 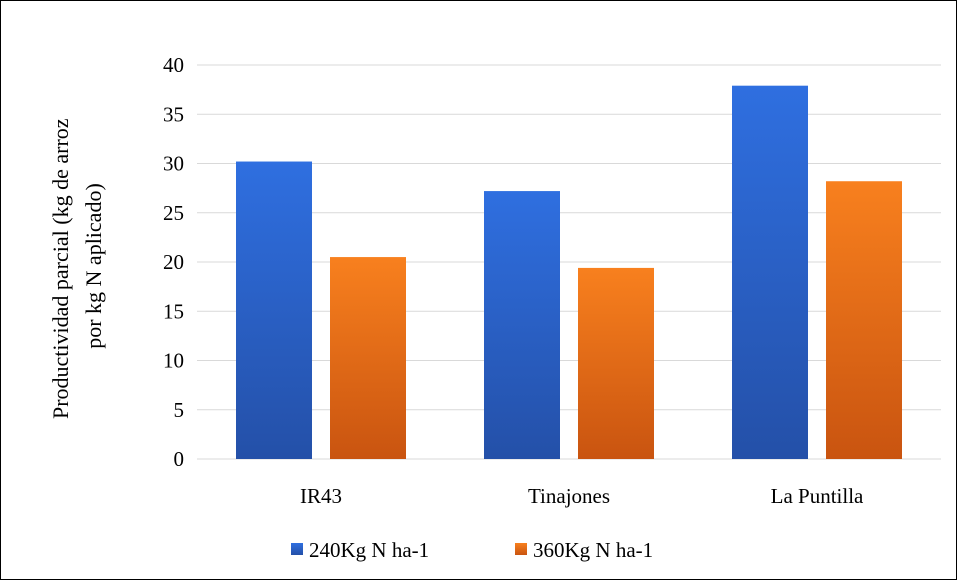 I want to click on category-labels: IR43 Tinajones La Puntilla, so click(x=582, y=496).